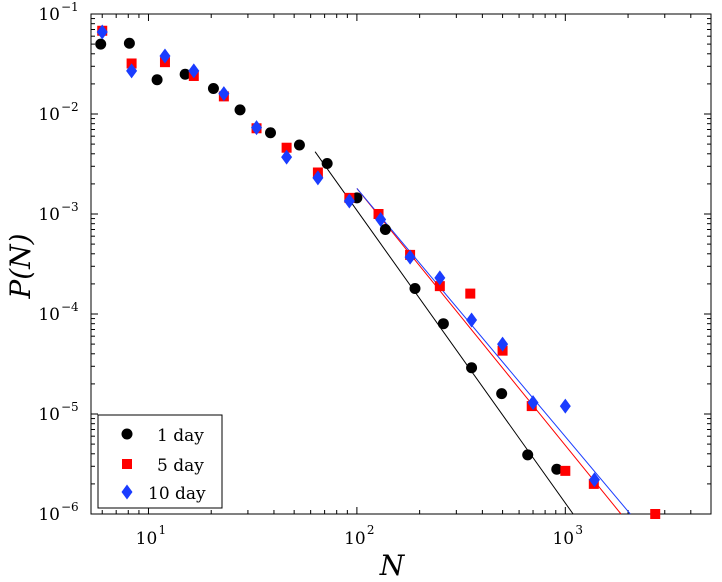 The image size is (722, 582). I want to click on legend-box, so click(160, 461).